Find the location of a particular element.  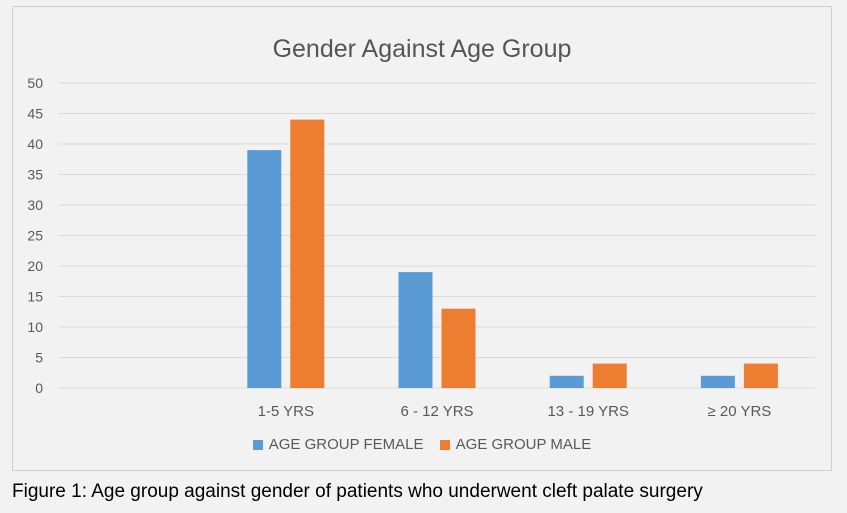

y-tick-label: 35 is located at coordinates (35, 175).